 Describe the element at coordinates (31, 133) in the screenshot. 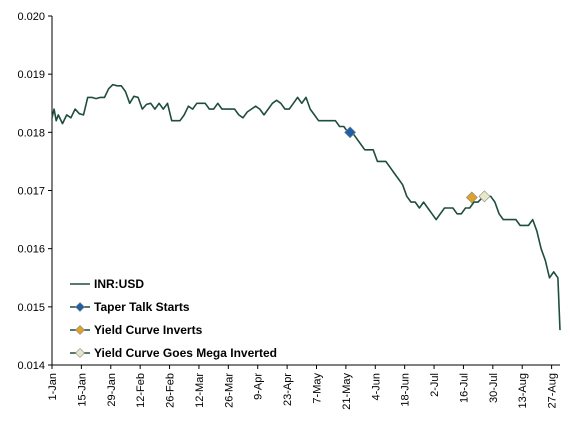

I see `y-tick-label: 0.018` at that location.